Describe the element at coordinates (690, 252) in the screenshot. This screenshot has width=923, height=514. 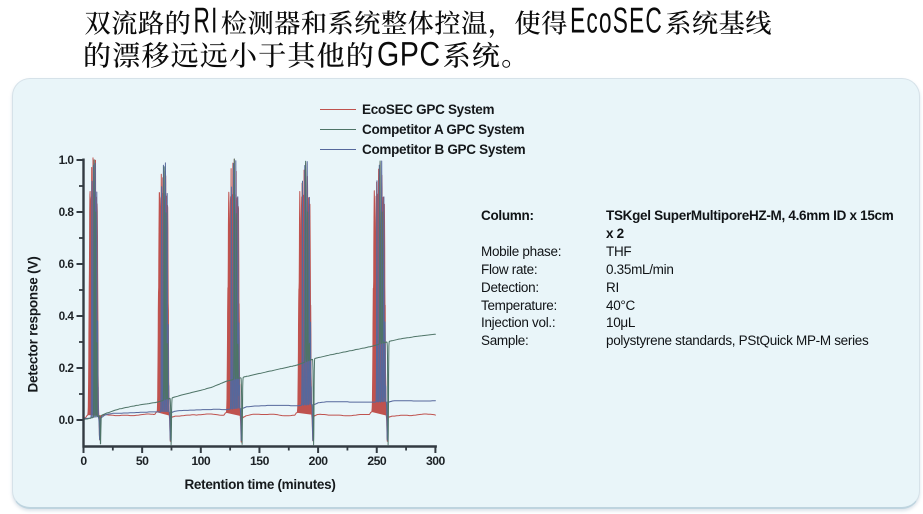
I see `condition-row: Mobile phase: THF` at that location.